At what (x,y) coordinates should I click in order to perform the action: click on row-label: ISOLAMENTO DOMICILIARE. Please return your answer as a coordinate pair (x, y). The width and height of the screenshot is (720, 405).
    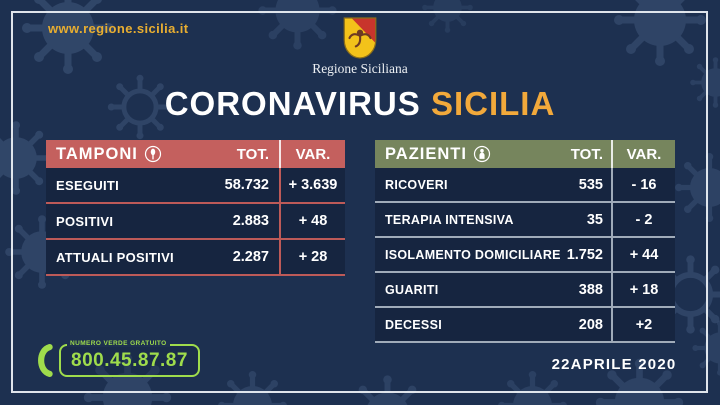
    Looking at the image, I should click on (473, 254).